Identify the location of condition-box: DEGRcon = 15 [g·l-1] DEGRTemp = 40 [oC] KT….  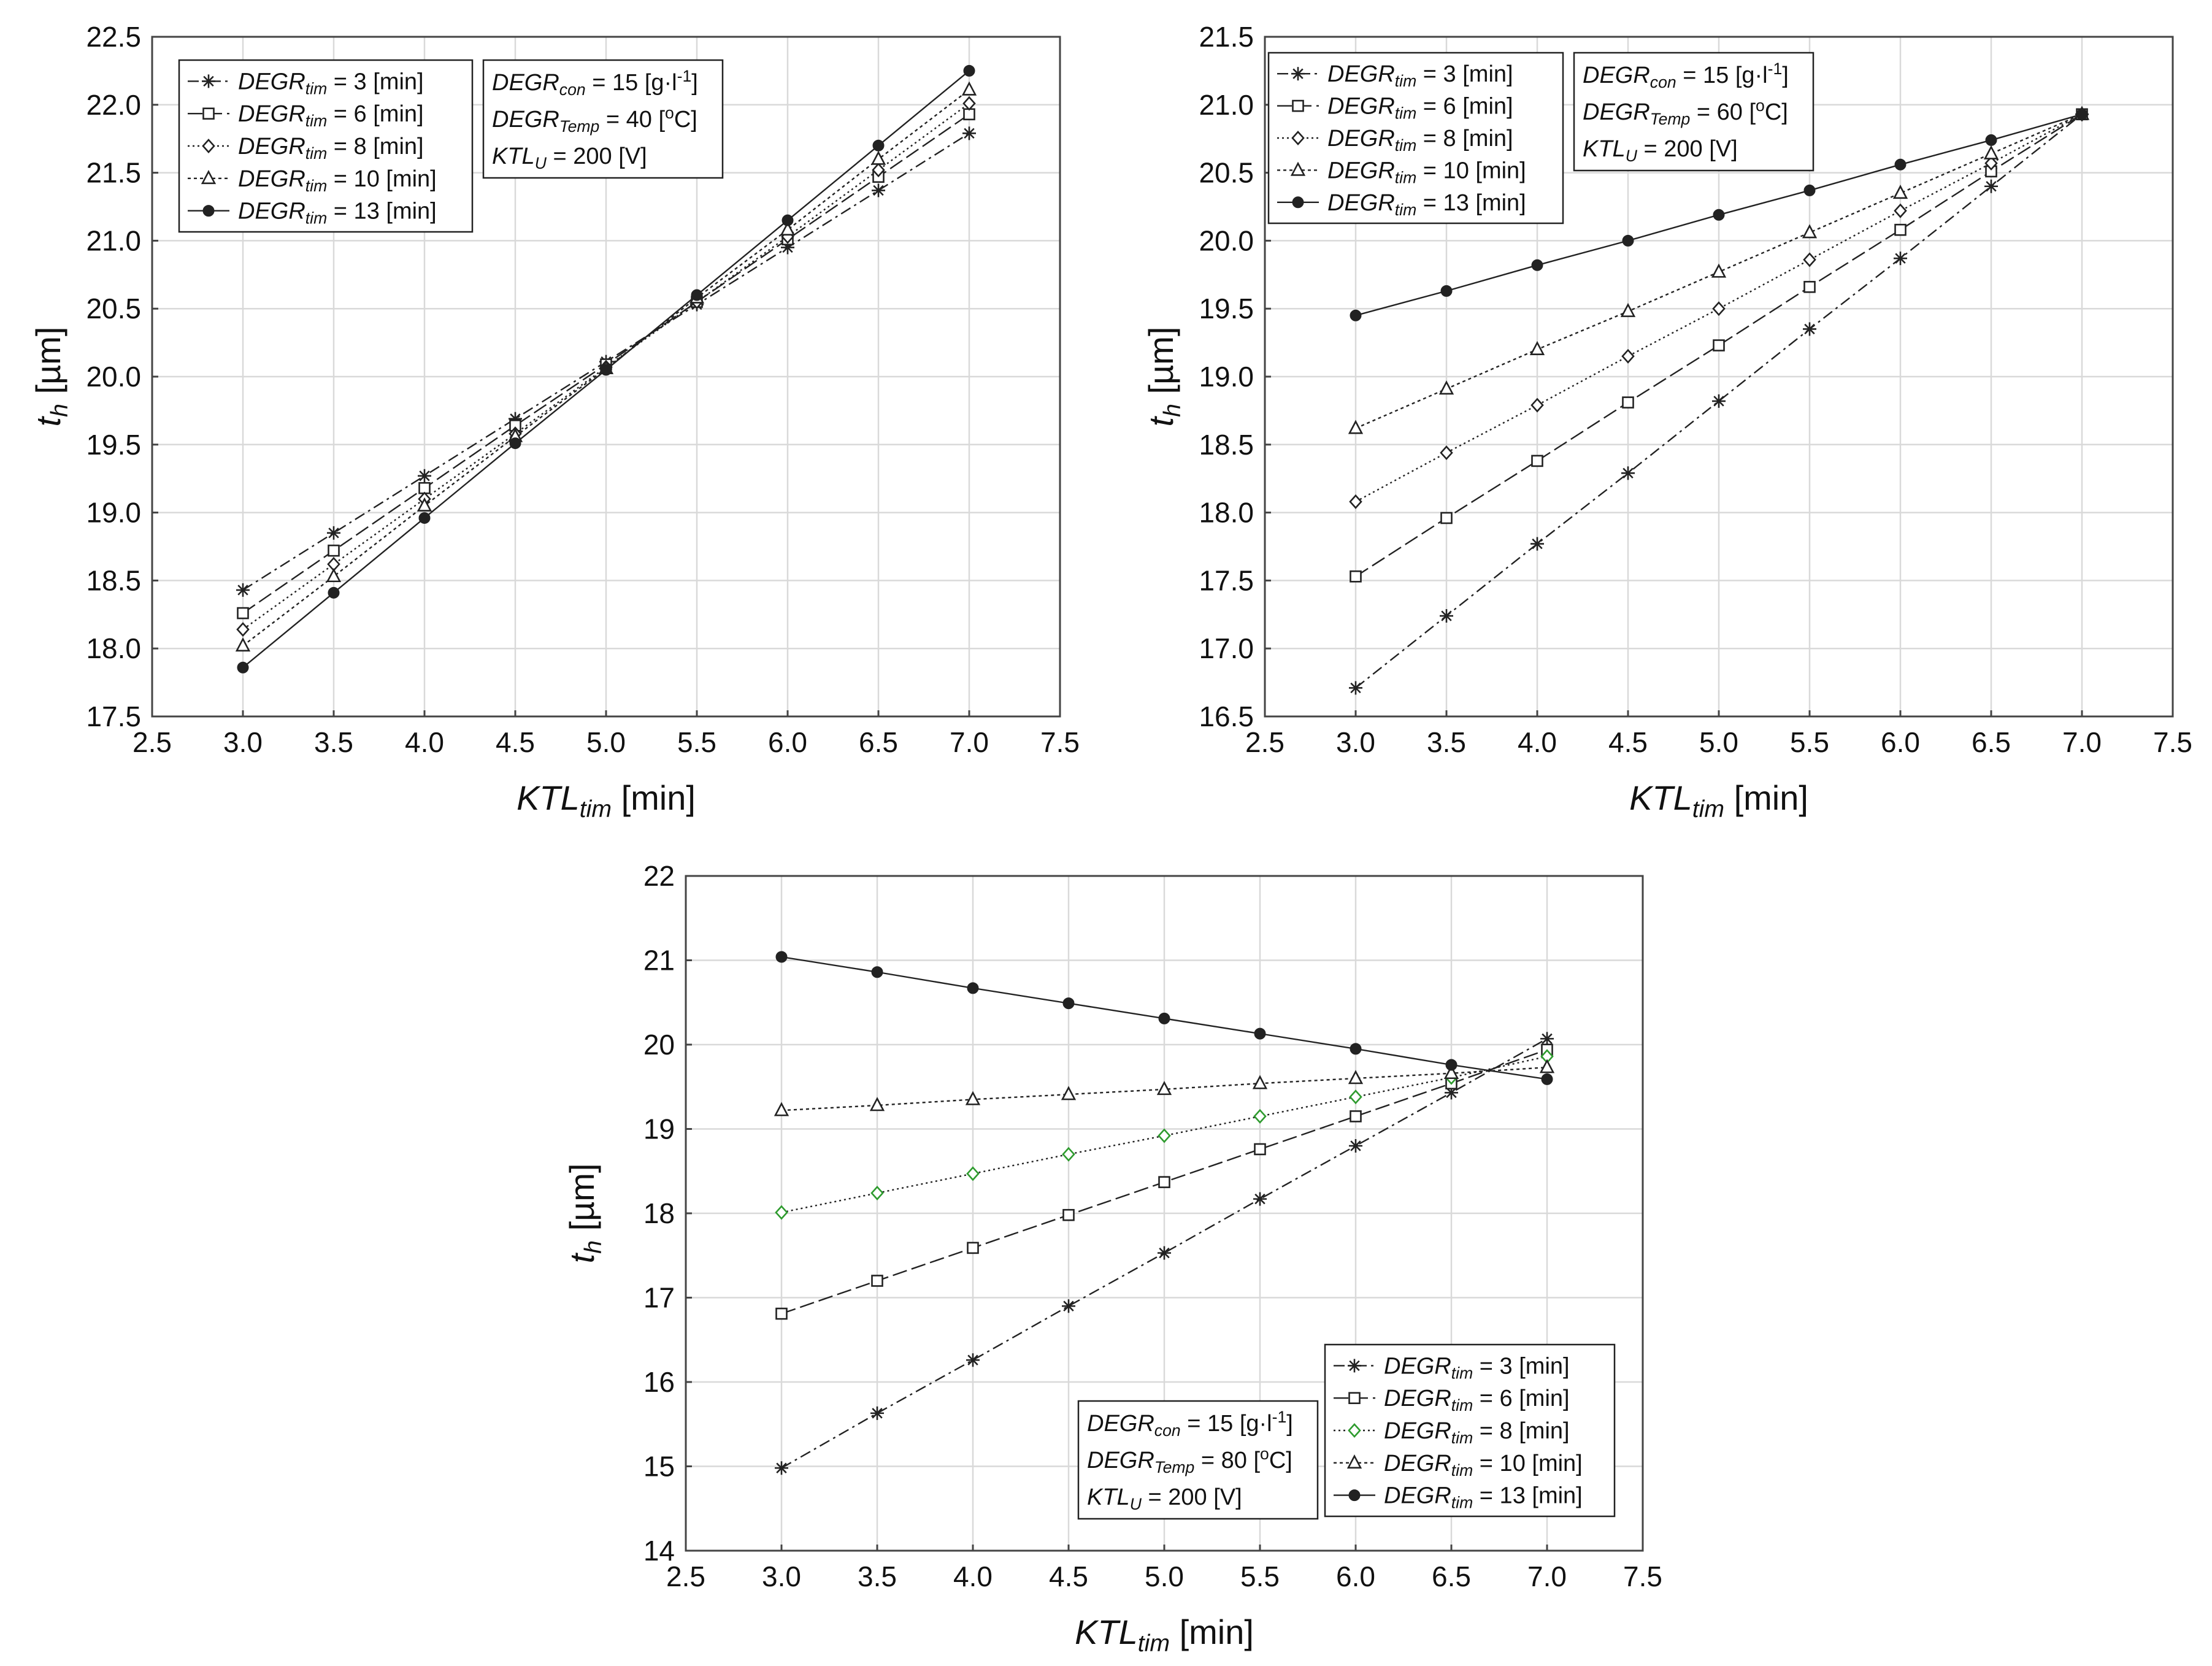
(603, 119).